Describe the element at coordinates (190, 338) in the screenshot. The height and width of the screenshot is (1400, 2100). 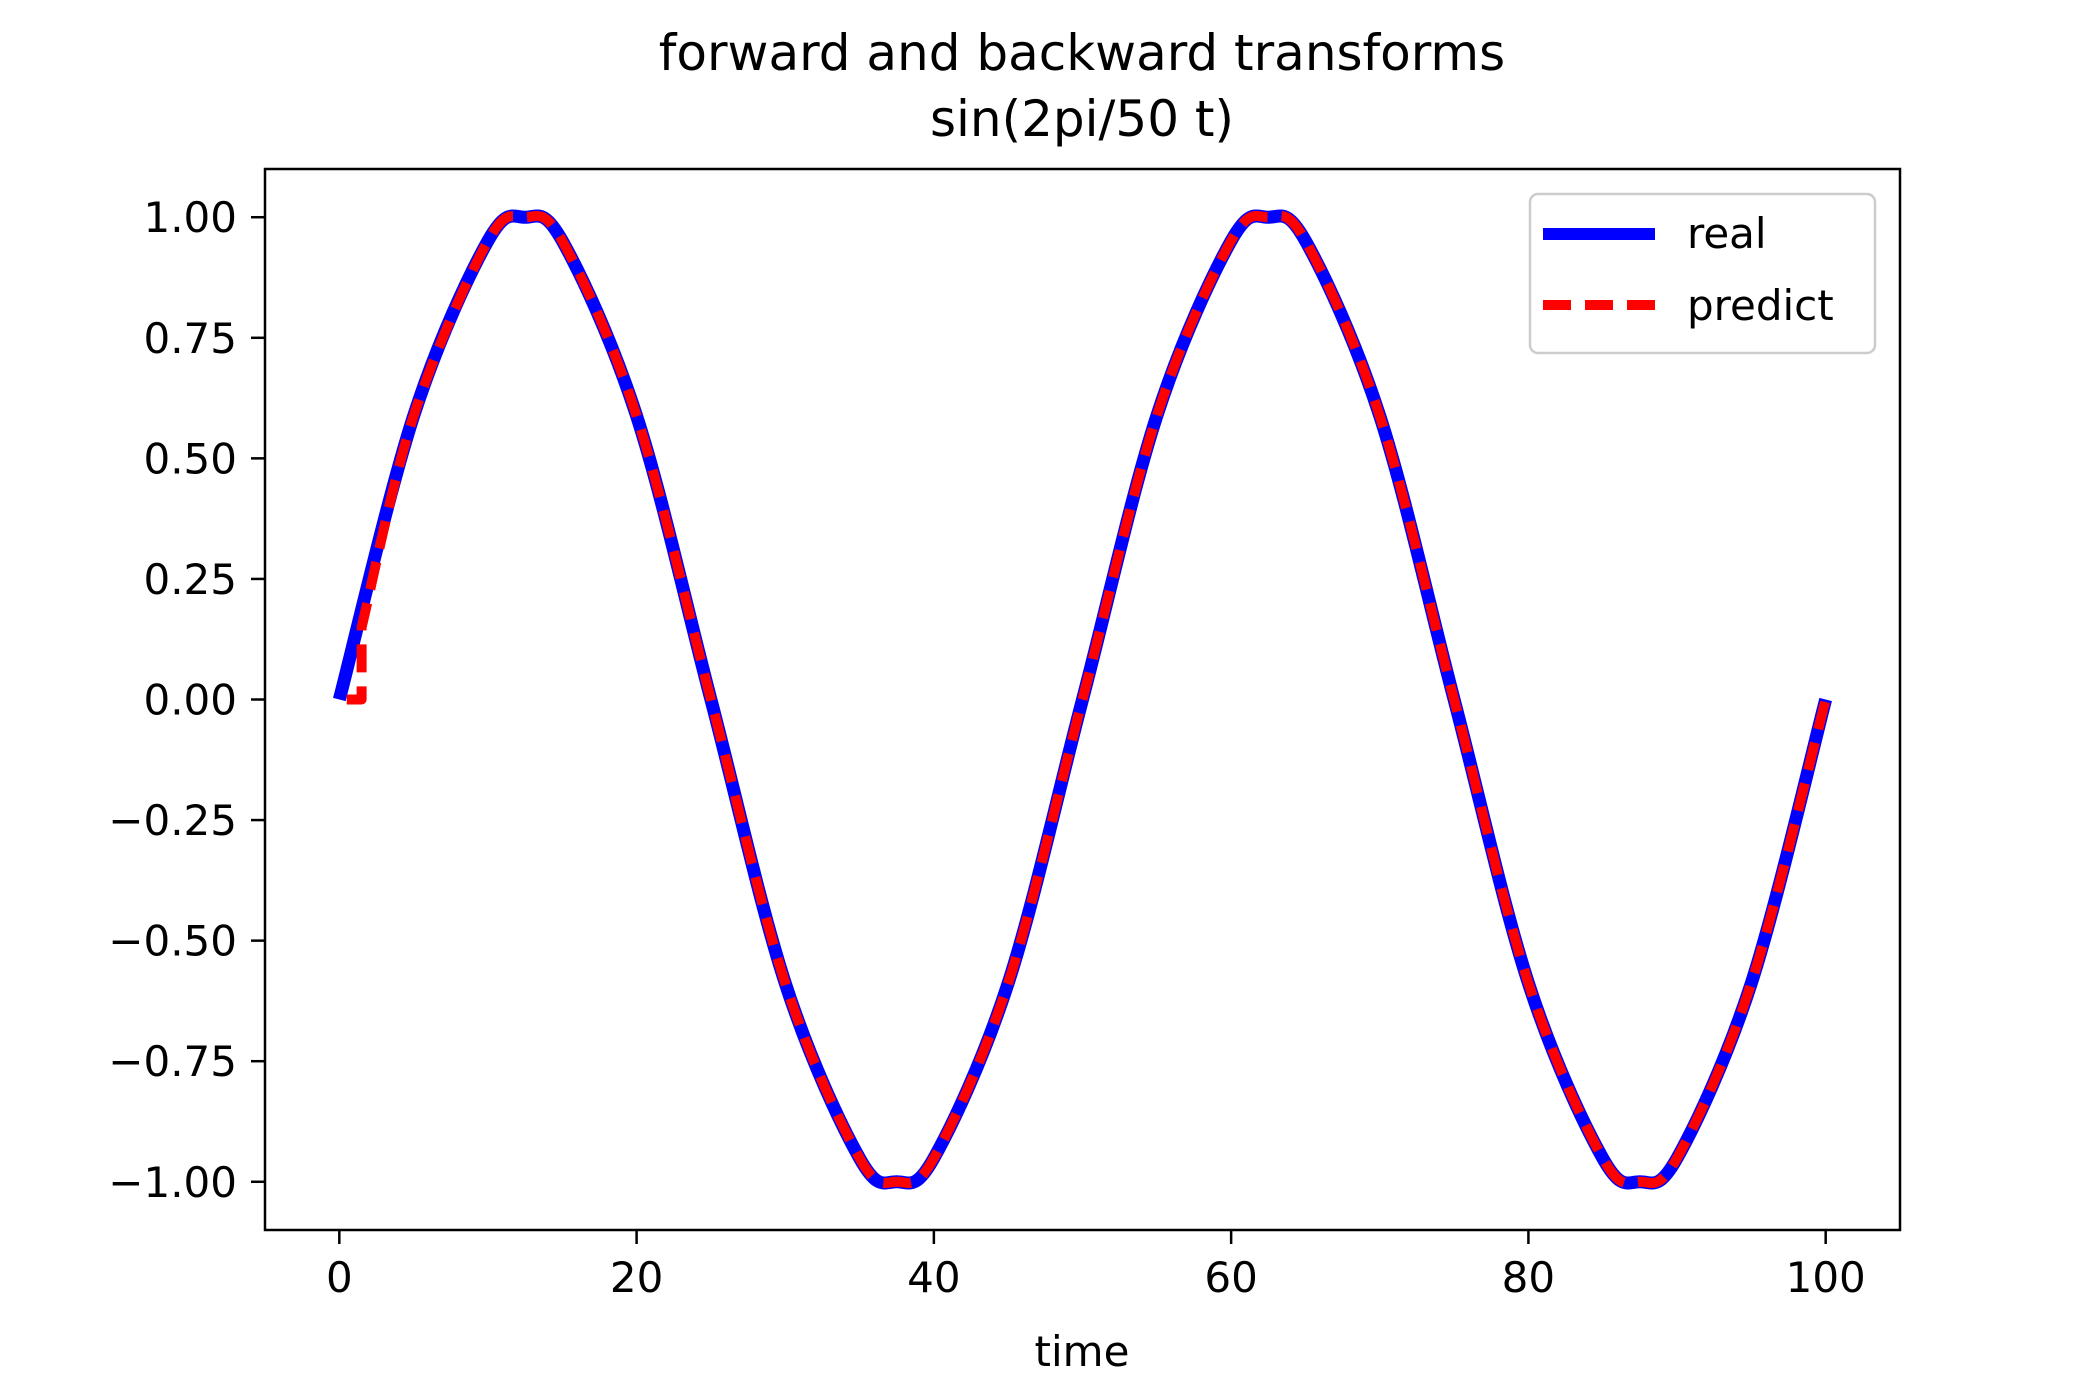
I see `y-tick-label: 0.75` at that location.